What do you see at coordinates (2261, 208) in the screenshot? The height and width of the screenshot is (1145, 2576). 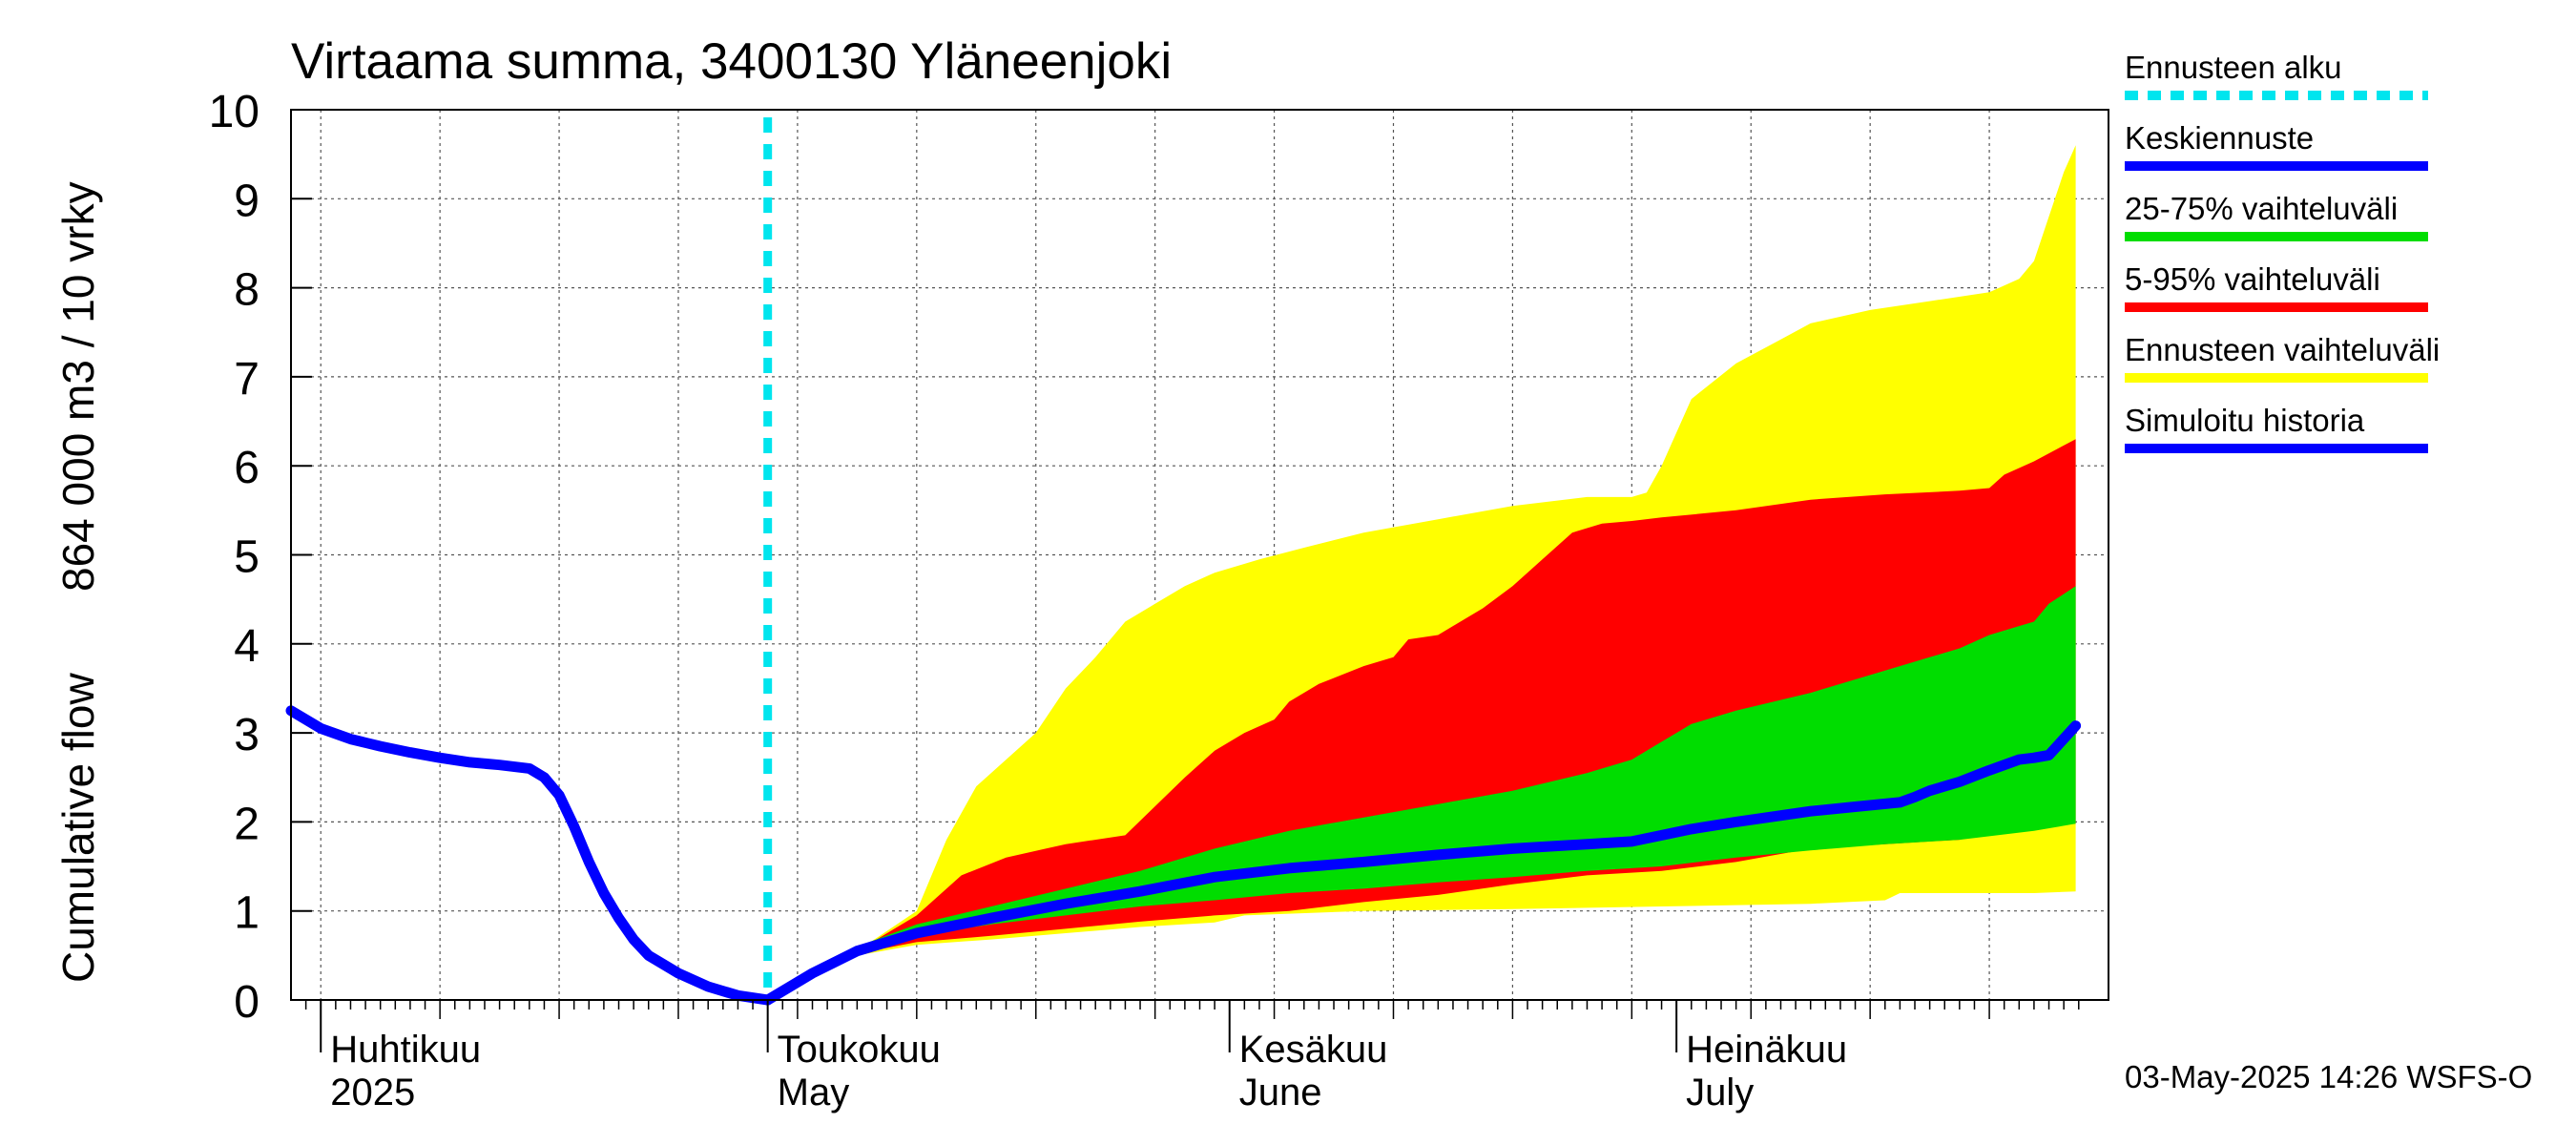 I see `legend-label: 25-75% vaihteluväli` at bounding box center [2261, 208].